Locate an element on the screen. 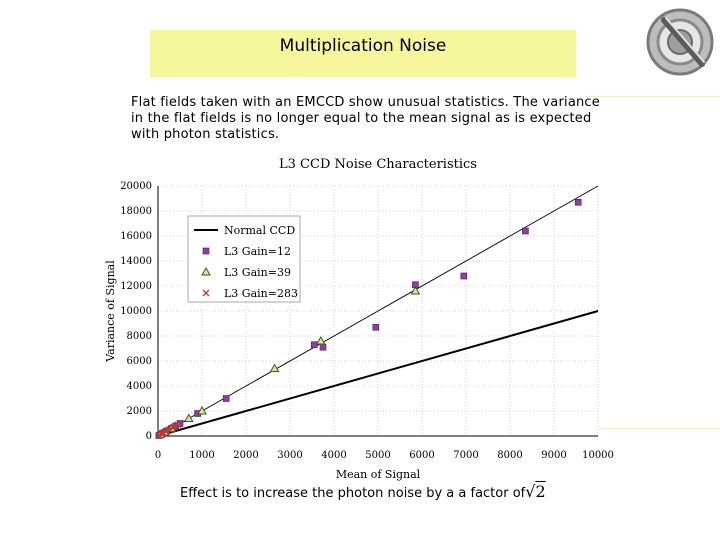  x-tick-label: 2000 is located at coordinates (245, 455).